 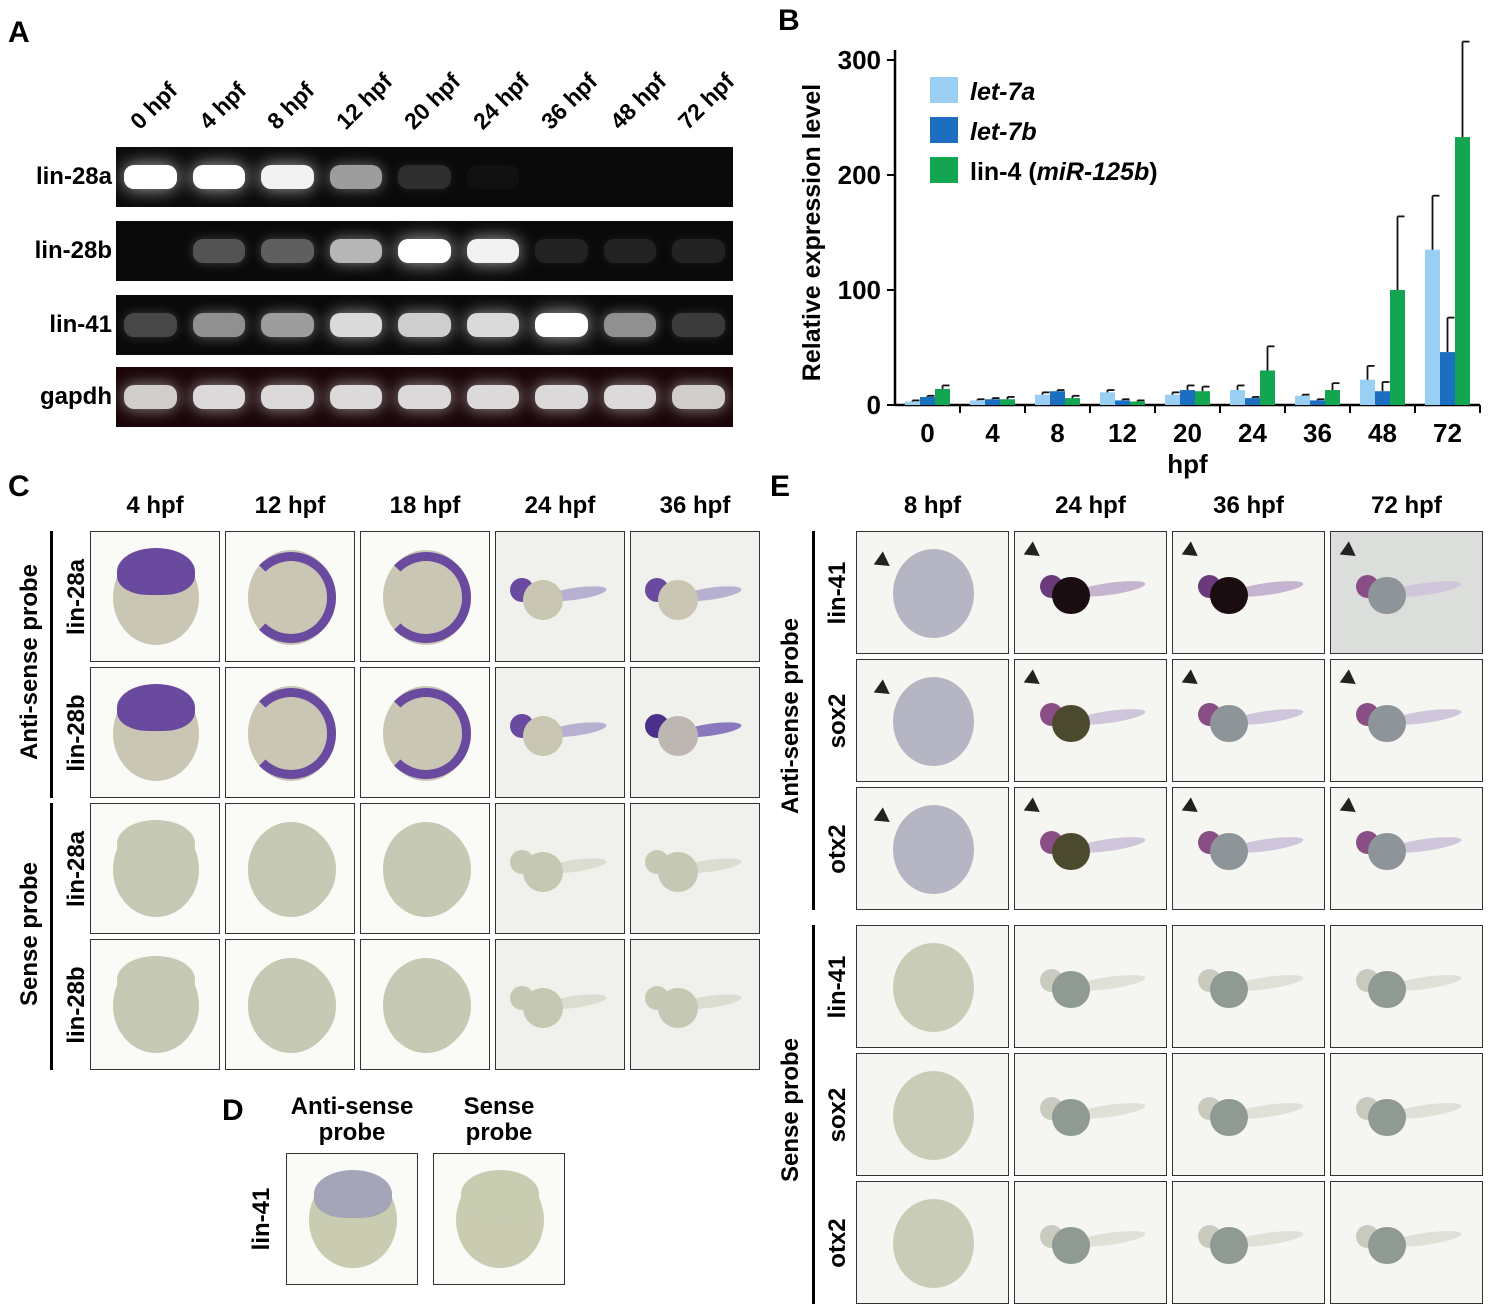 What do you see at coordinates (352, 1106) in the screenshot?
I see `column-header: Anti-sense` at bounding box center [352, 1106].